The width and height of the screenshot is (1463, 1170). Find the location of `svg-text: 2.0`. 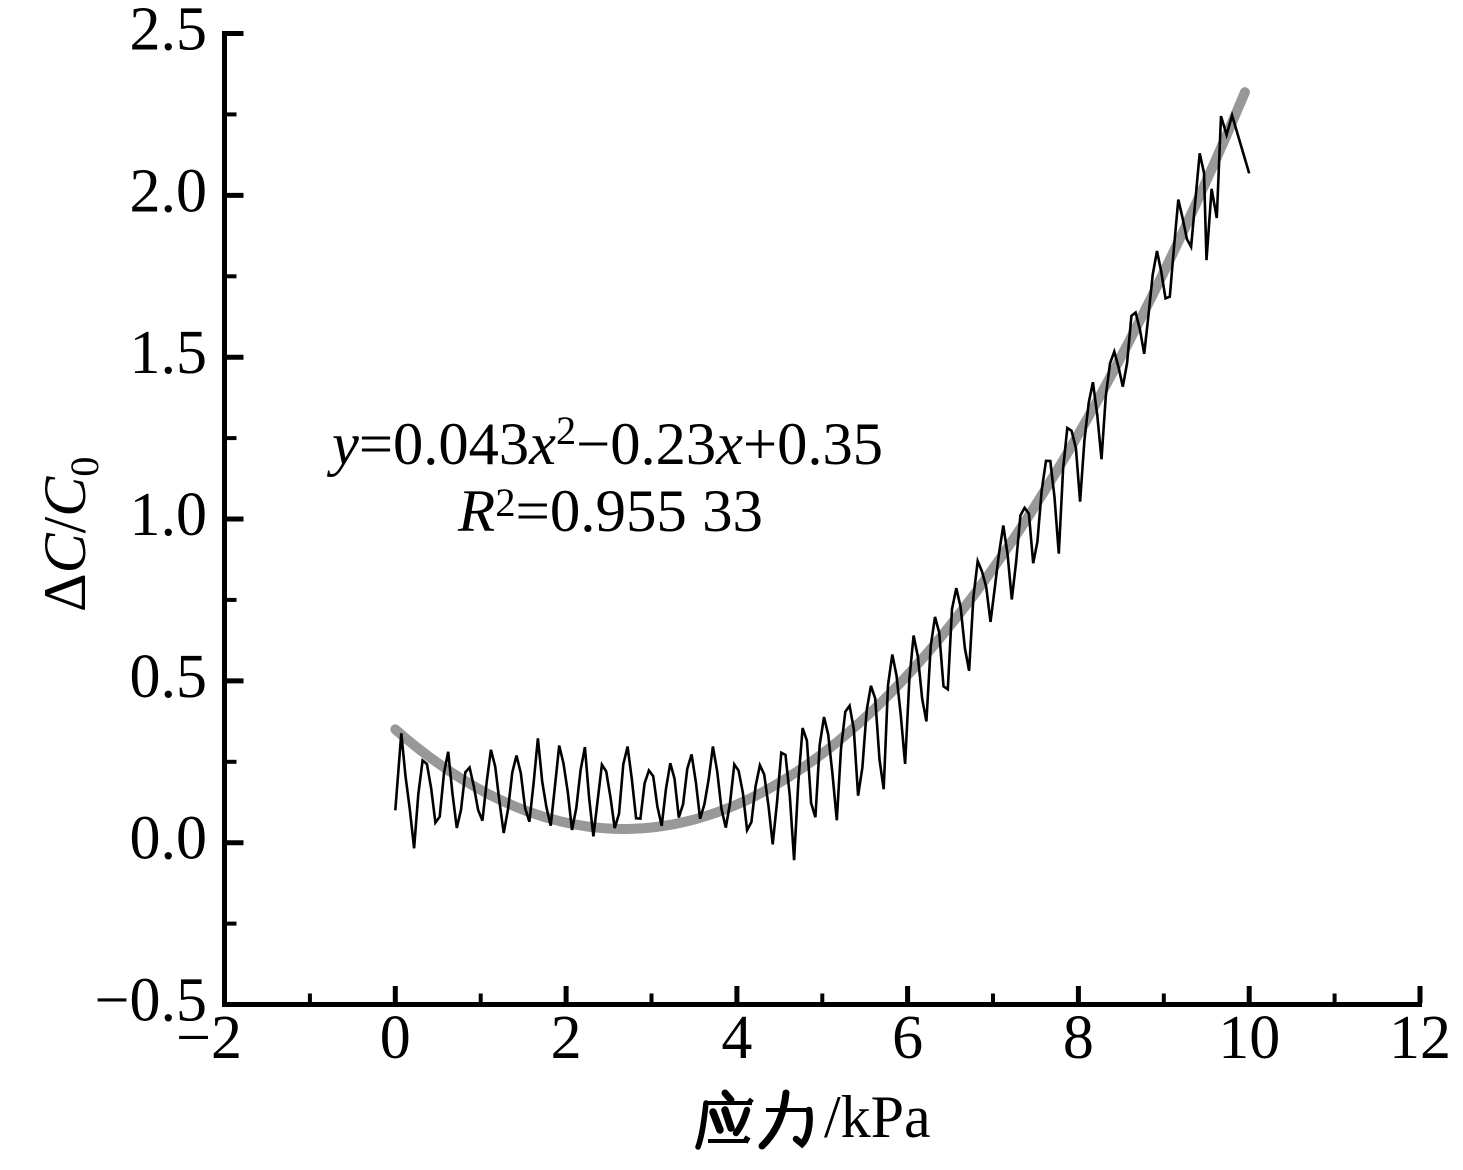

svg-text: 2.0 is located at coordinates (169, 191).